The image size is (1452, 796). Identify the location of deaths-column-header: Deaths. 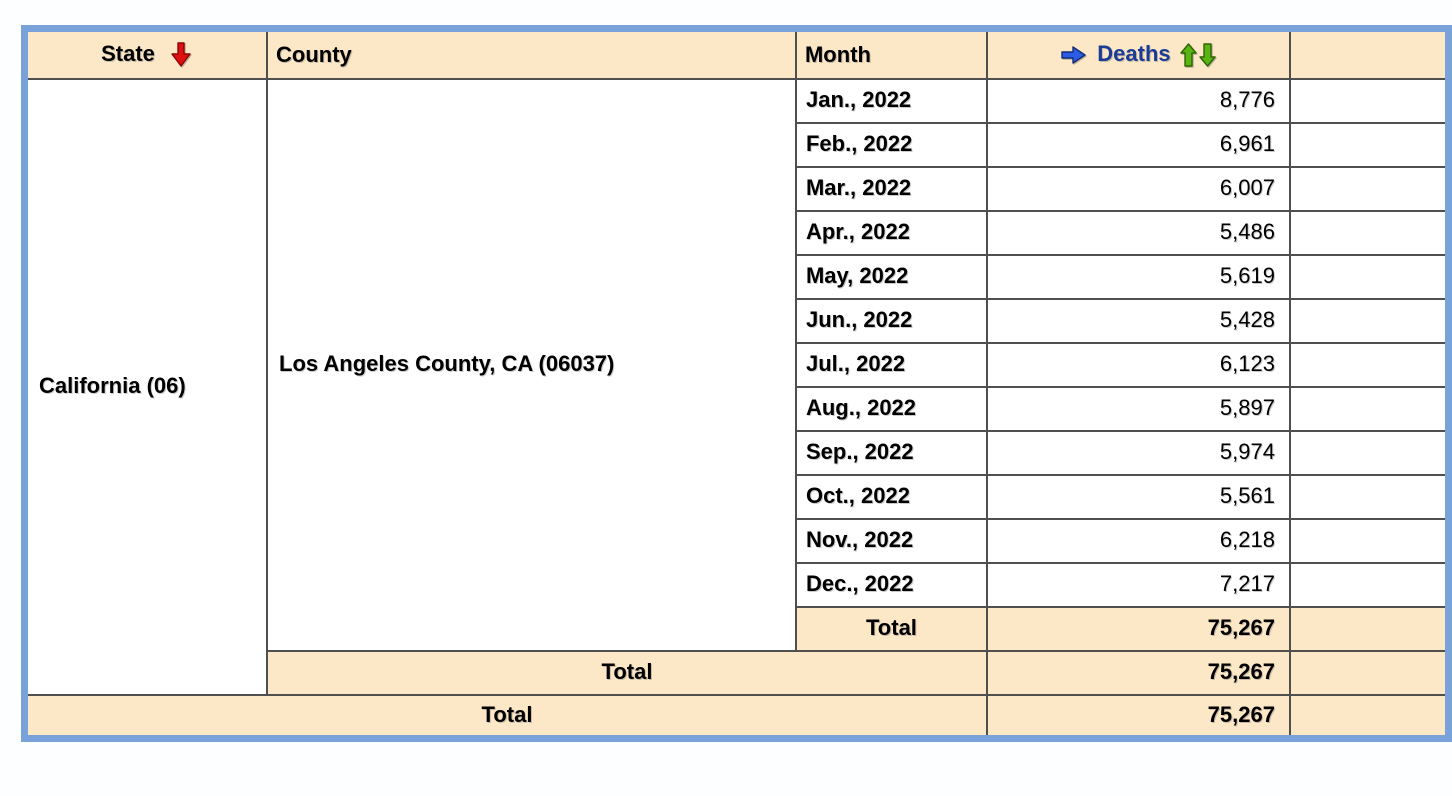
(1138, 53).